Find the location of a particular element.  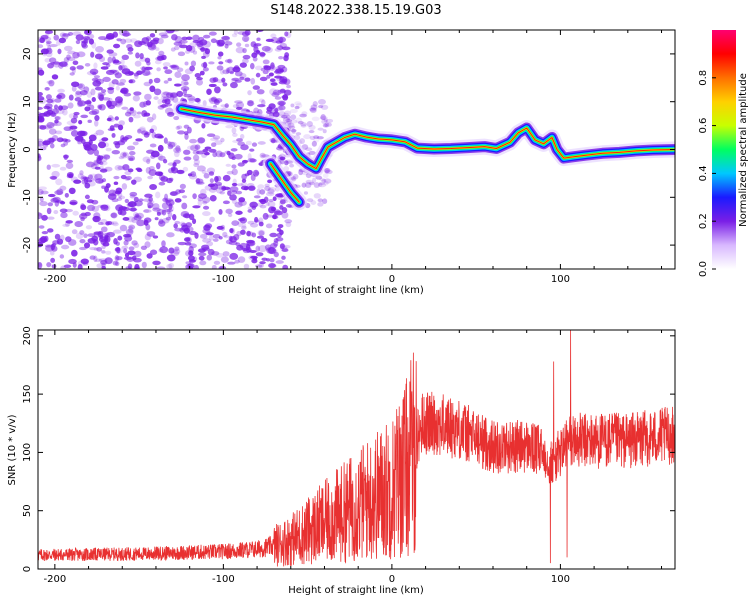

spectrogram-ylabel: Frequency (Hz) is located at coordinates (12, 150).